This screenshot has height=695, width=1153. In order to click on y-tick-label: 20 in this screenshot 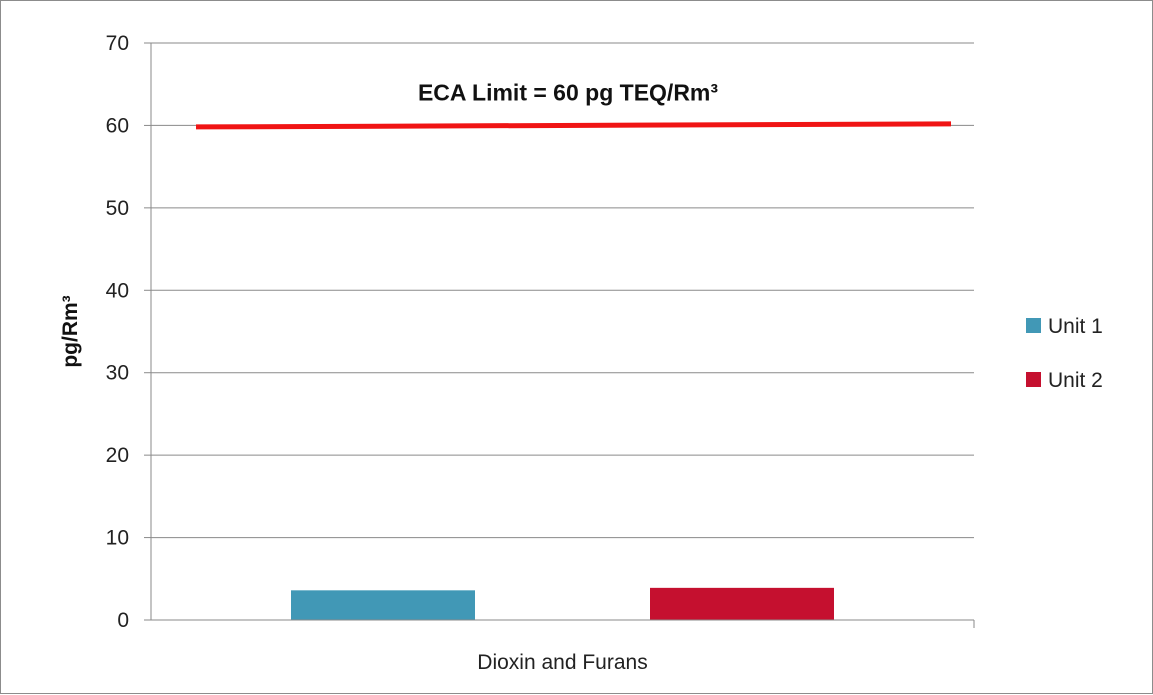, I will do `click(117, 455)`.